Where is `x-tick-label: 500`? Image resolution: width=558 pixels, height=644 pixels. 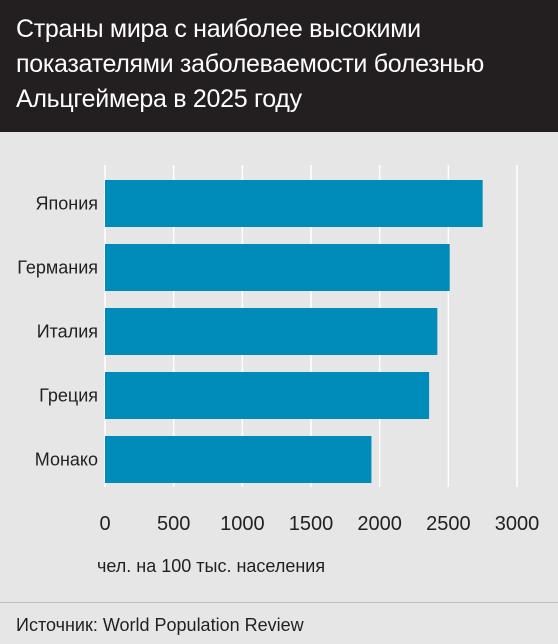 x-tick-label: 500 is located at coordinates (173, 524).